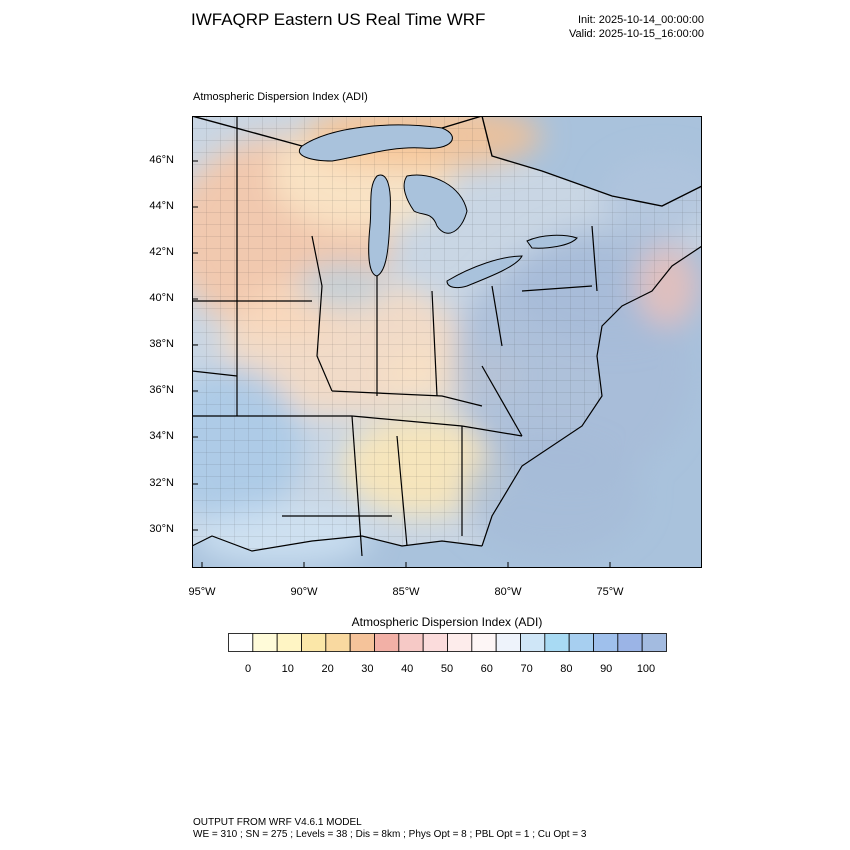  Describe the element at coordinates (202, 592) in the screenshot. I see `lon-label: 95°W` at that location.